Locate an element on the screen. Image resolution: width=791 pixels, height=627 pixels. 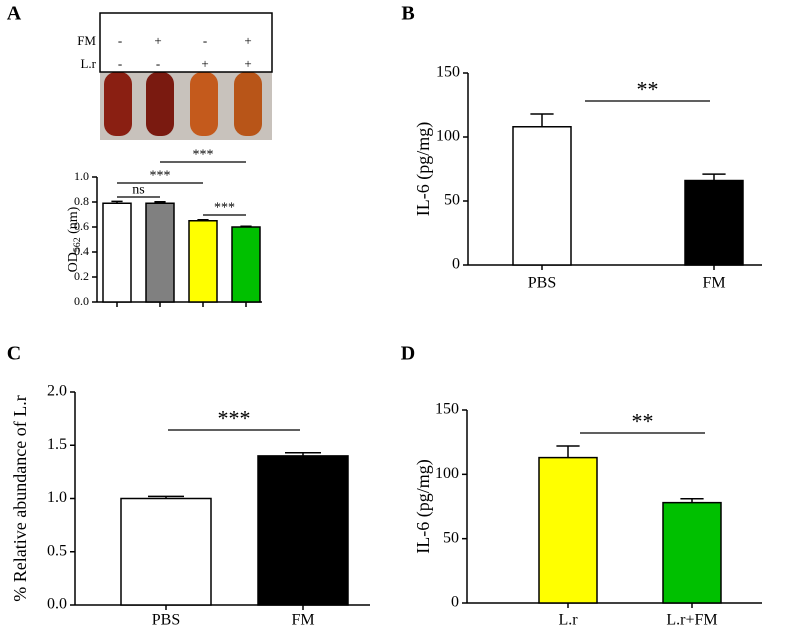
y-tick-label: 0.8 is located at coordinates (81, 201).